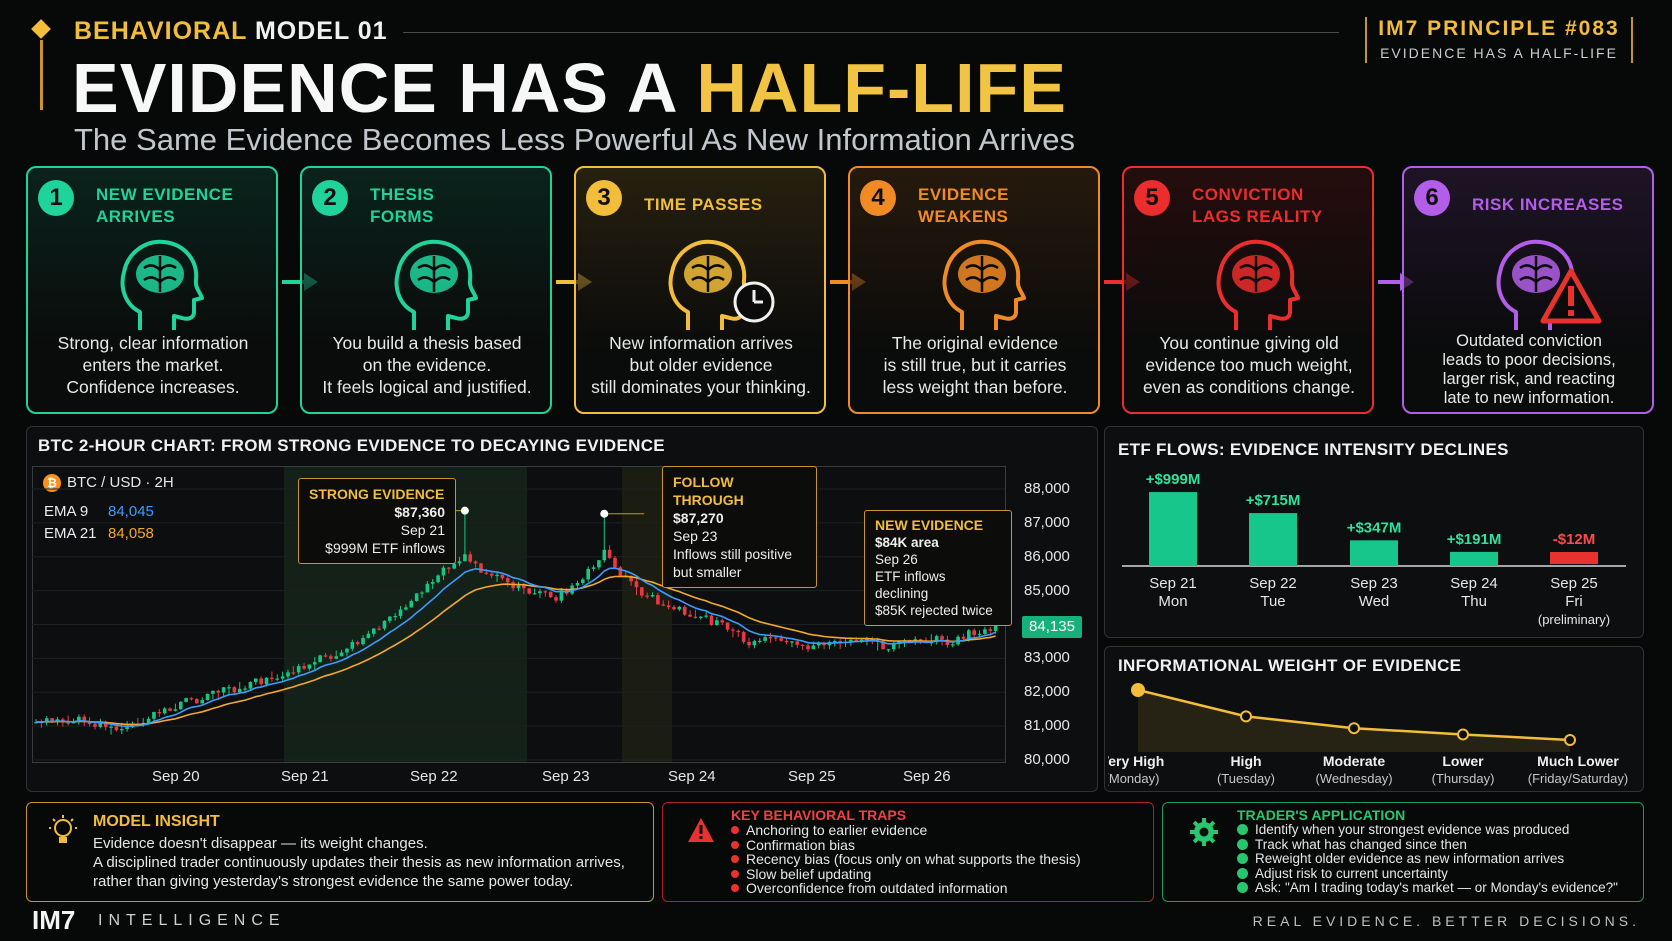  I want to click on strong-evidence-marker, so click(464, 510).